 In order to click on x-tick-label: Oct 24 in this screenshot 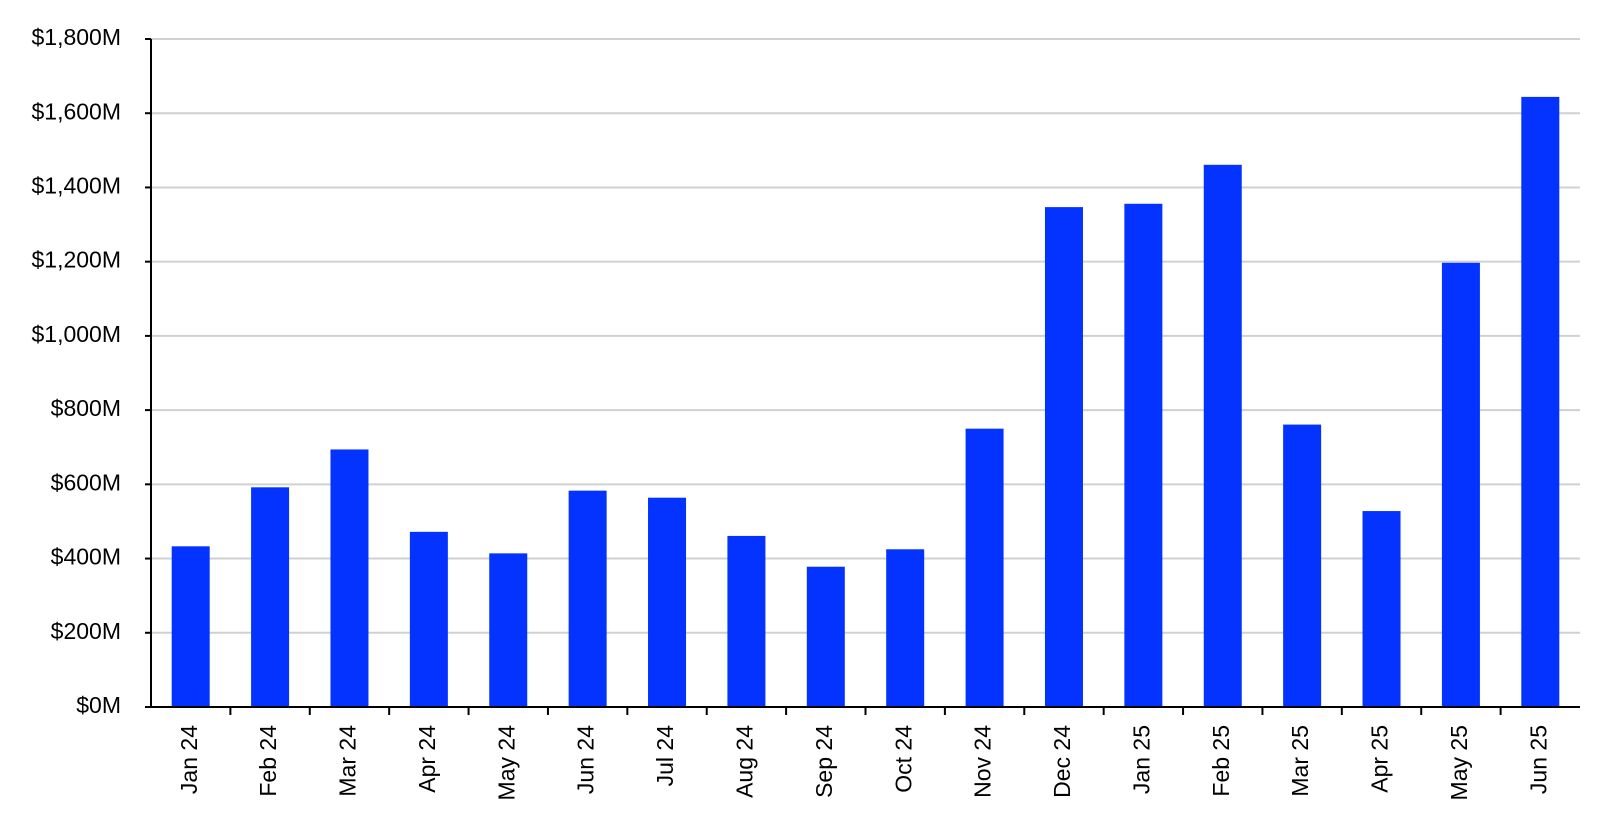, I will do `click(903, 759)`.